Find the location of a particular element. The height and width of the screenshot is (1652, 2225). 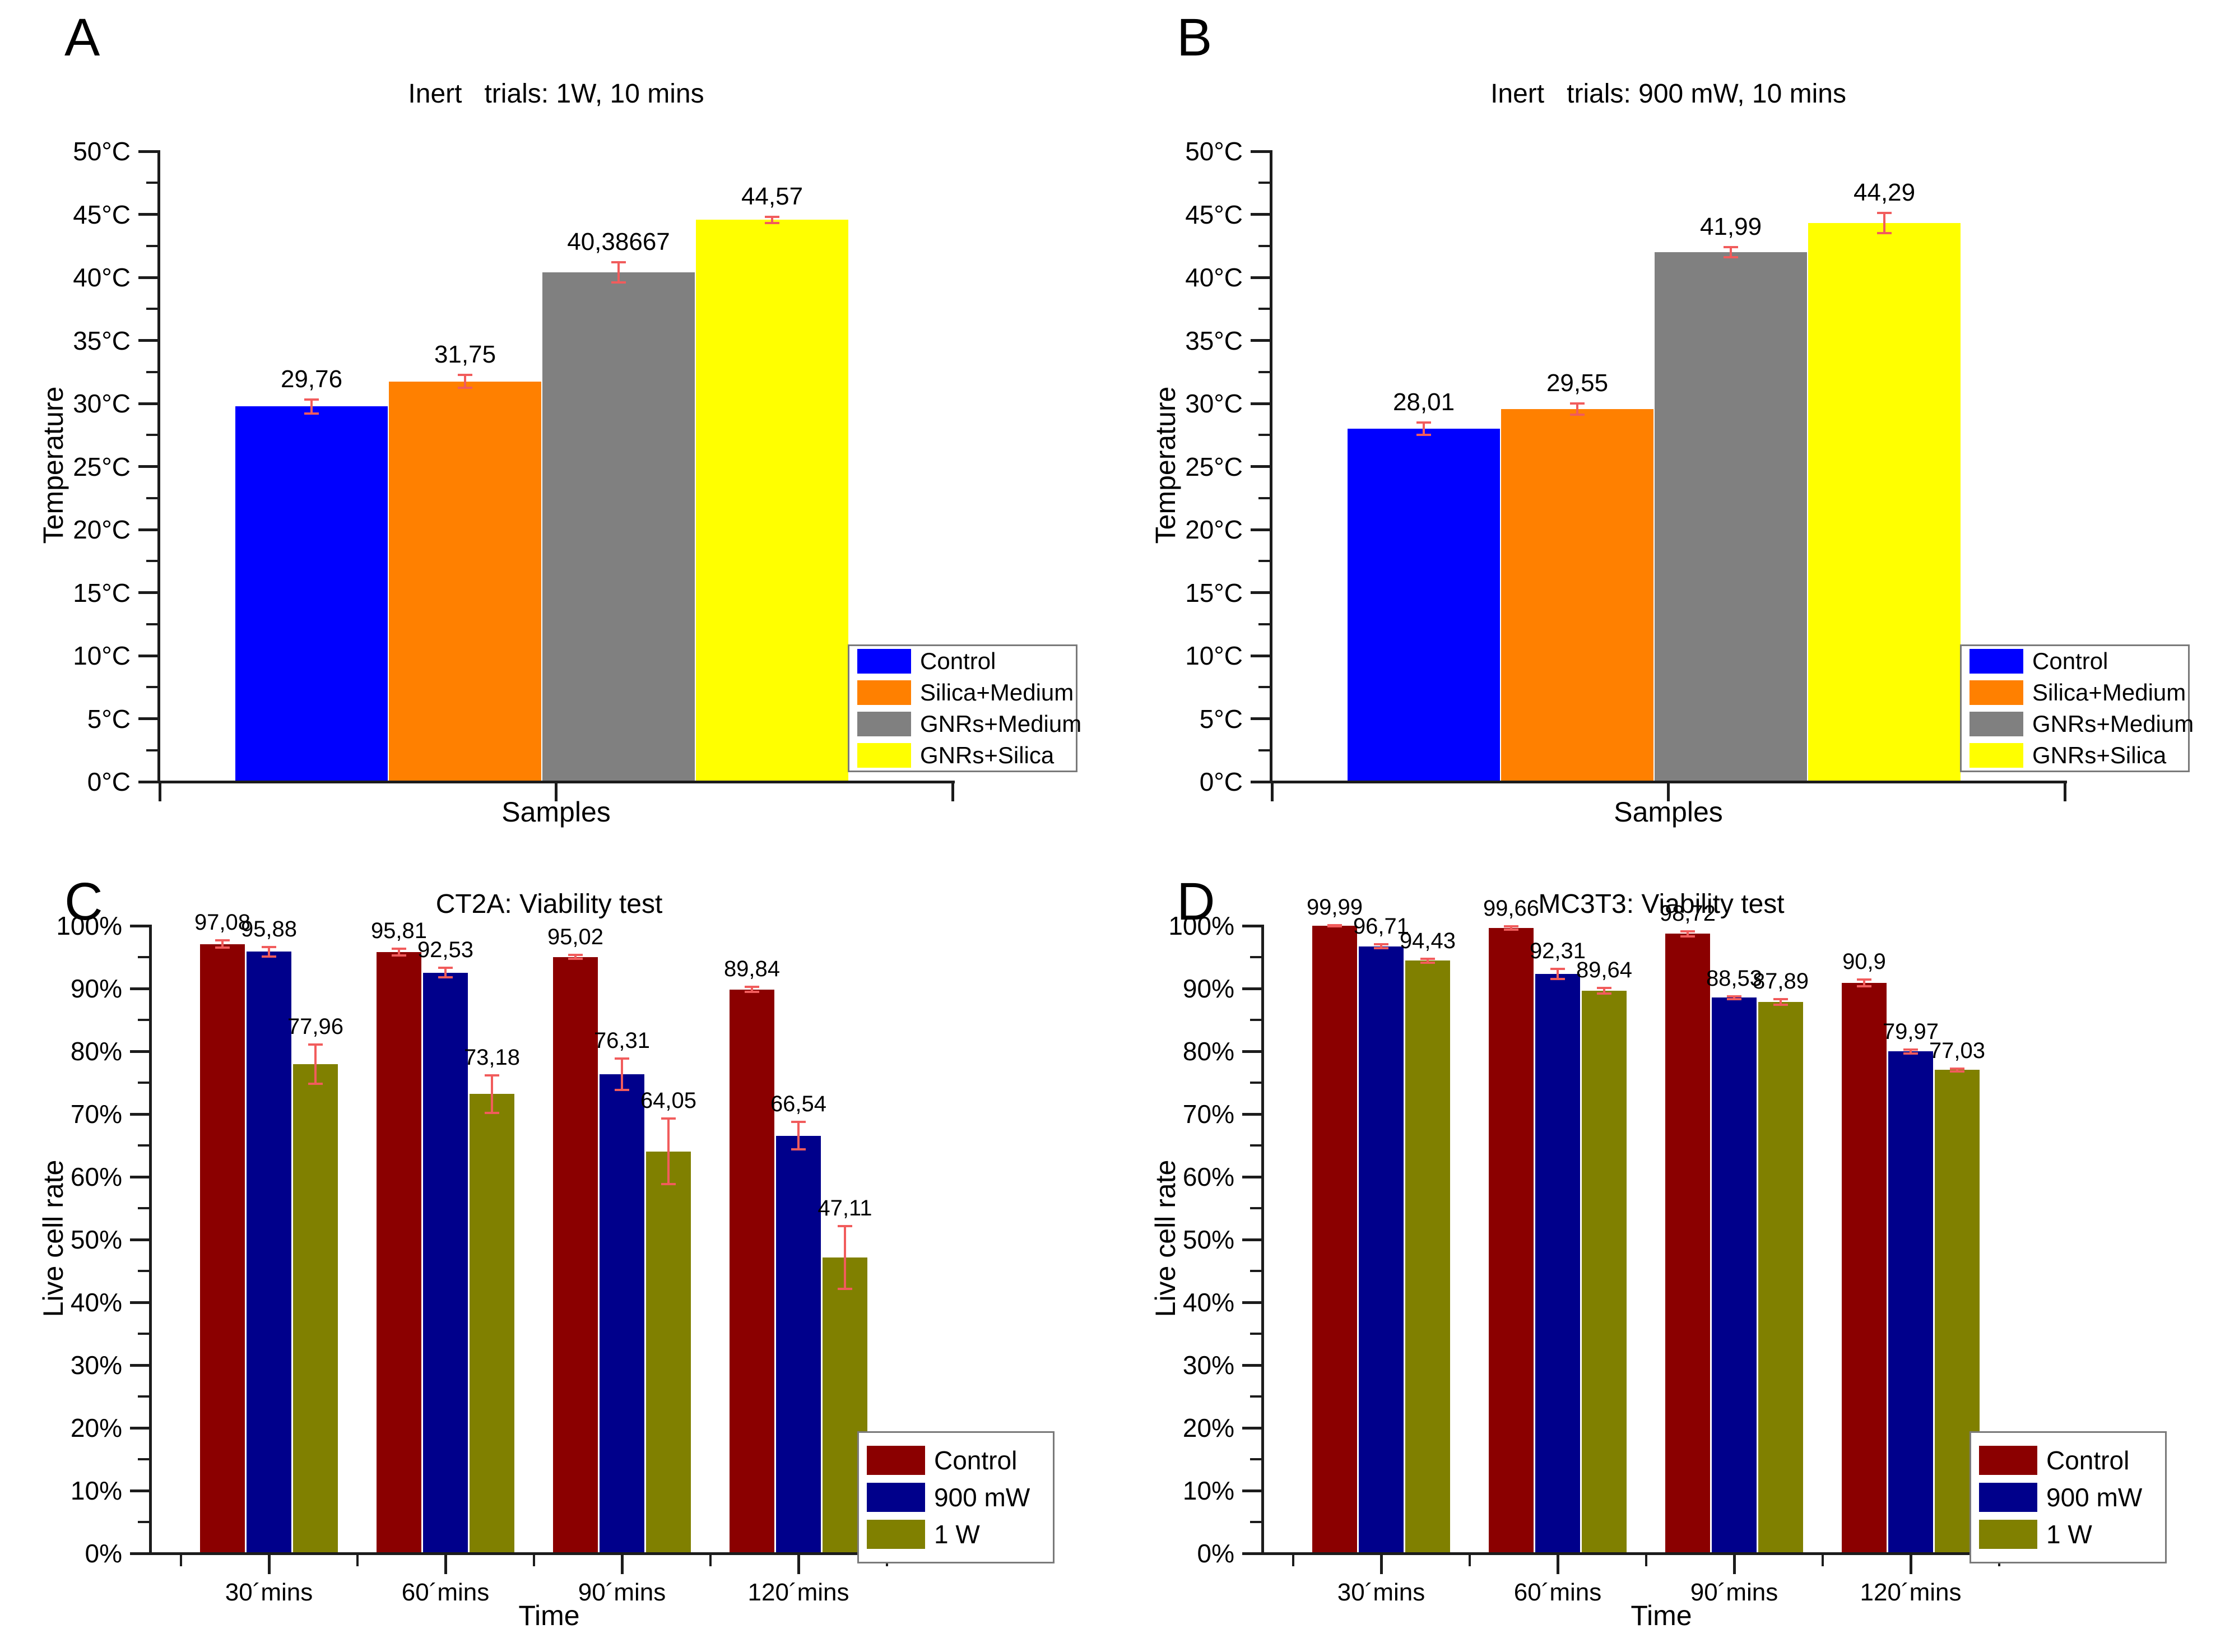

value-label: 95,81 is located at coordinates (399, 931).